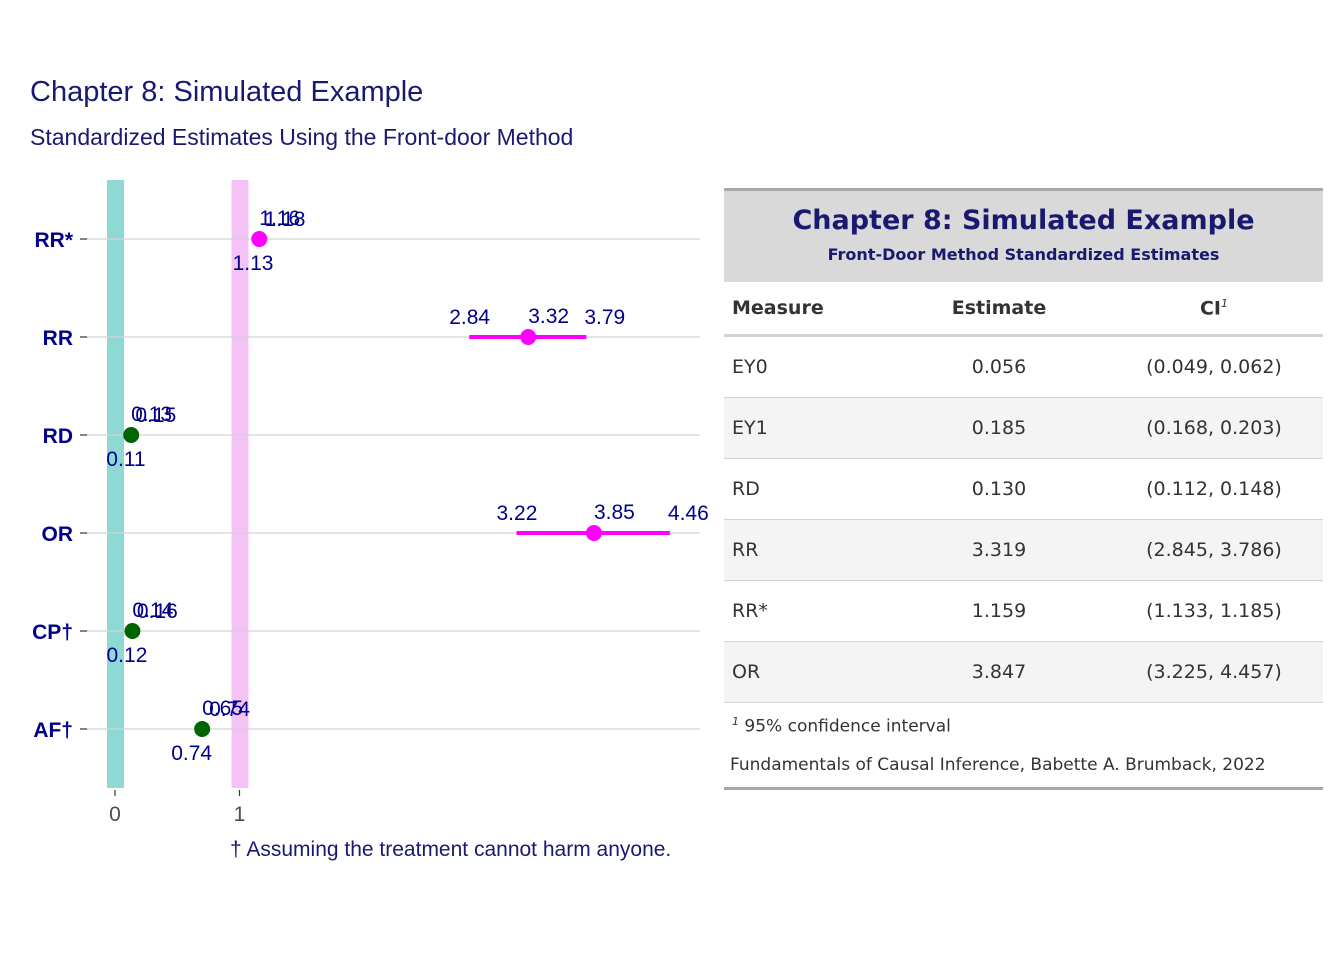 This screenshot has height=960, width=1344. I want to click on ci-footnote-mark: 1, so click(1224, 303).